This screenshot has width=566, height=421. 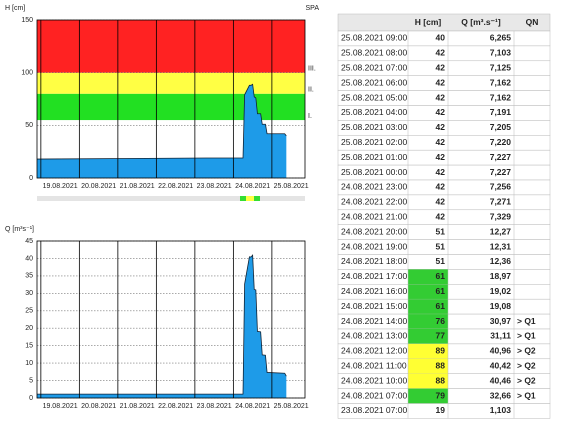 What do you see at coordinates (444, 22) in the screenshot?
I see `table-header` at bounding box center [444, 22].